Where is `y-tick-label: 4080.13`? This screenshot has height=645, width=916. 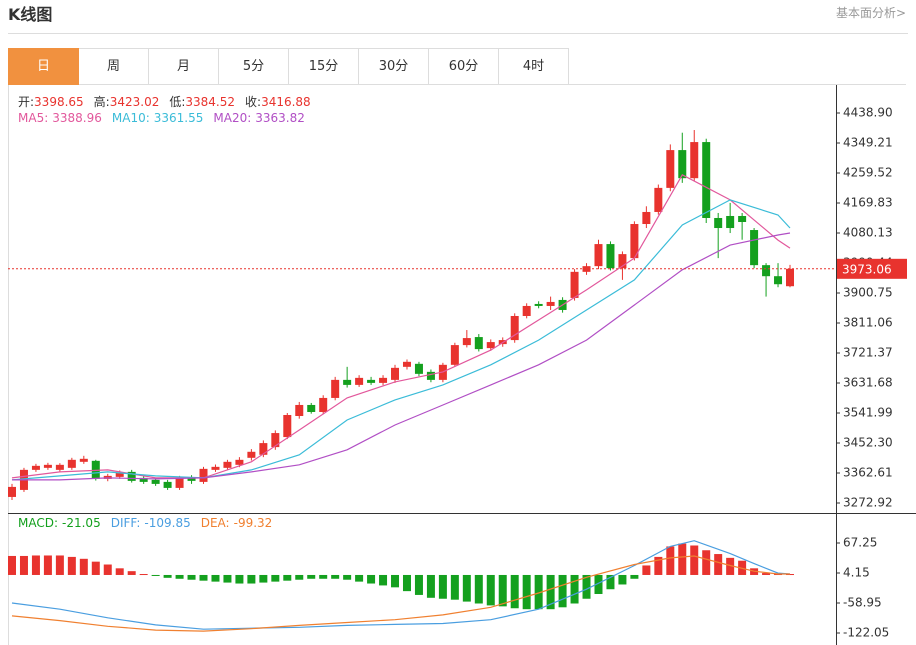
y-tick-label: 4080.13 is located at coordinates (868, 232).